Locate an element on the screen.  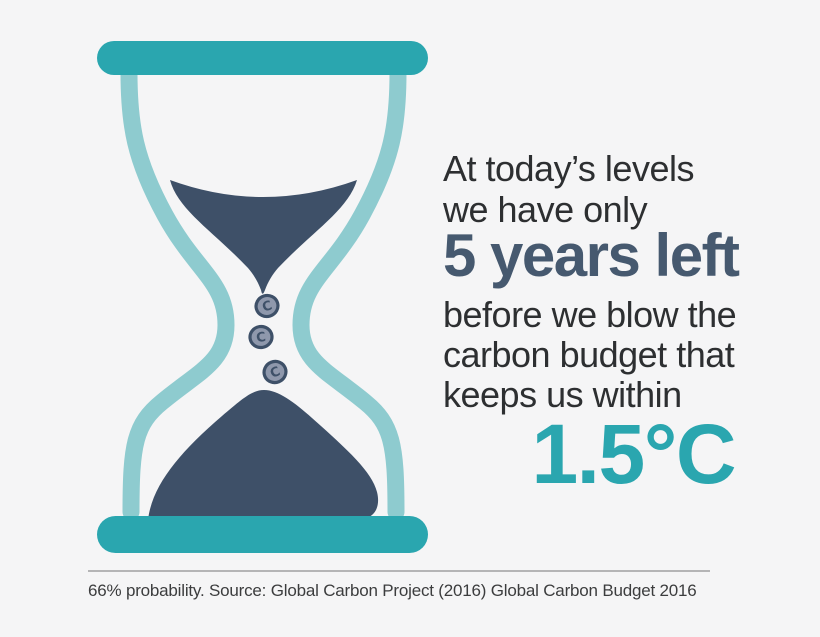
headline-body-line1: before we blow the is located at coordinates (590, 314).